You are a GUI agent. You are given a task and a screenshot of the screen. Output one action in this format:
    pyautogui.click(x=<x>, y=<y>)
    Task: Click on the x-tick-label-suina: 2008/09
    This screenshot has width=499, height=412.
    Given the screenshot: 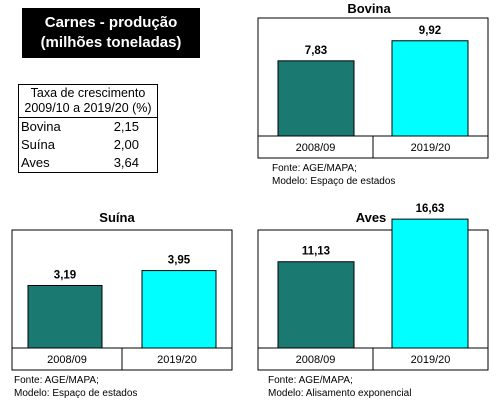 What is the action you would take?
    pyautogui.click(x=67, y=360)
    